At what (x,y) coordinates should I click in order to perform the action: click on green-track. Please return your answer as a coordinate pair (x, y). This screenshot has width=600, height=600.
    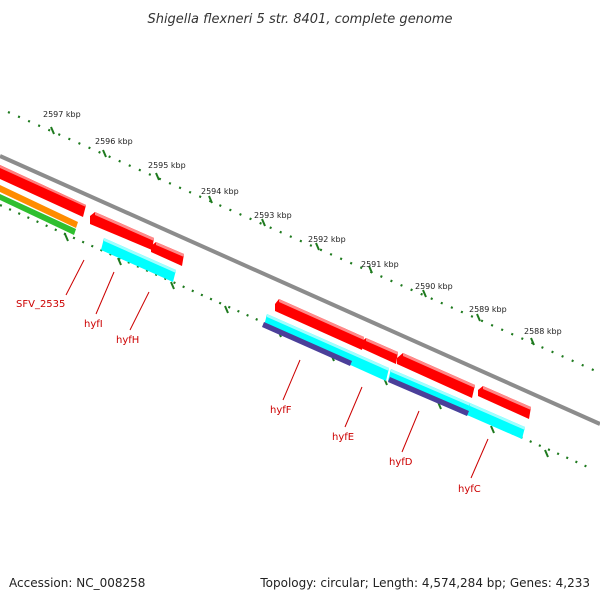
    Looking at the image, I should click on (38, 214).